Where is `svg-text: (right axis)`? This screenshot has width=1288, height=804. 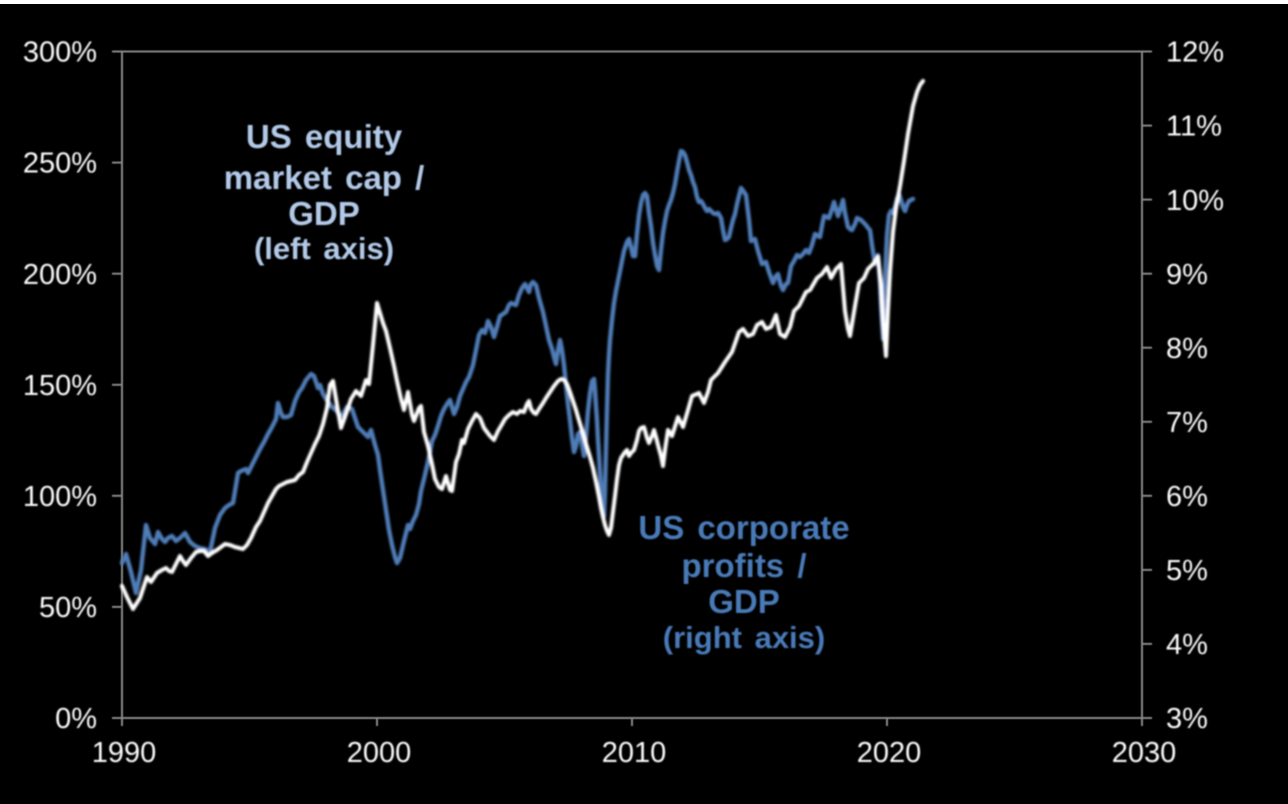
svg-text: (right axis) is located at coordinates (744, 637).